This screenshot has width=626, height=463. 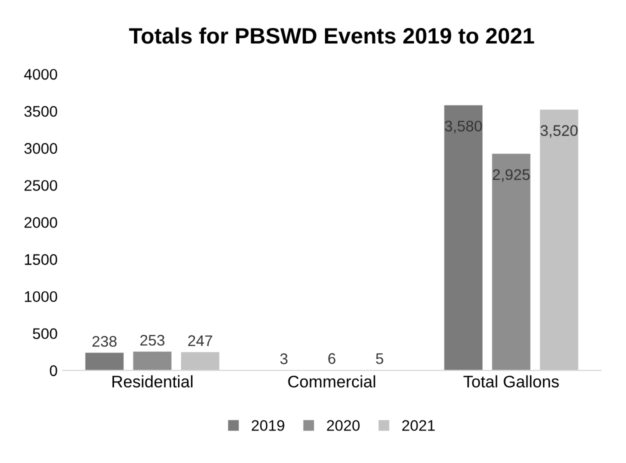 I want to click on x-tick-label: Commercial, so click(x=332, y=381).